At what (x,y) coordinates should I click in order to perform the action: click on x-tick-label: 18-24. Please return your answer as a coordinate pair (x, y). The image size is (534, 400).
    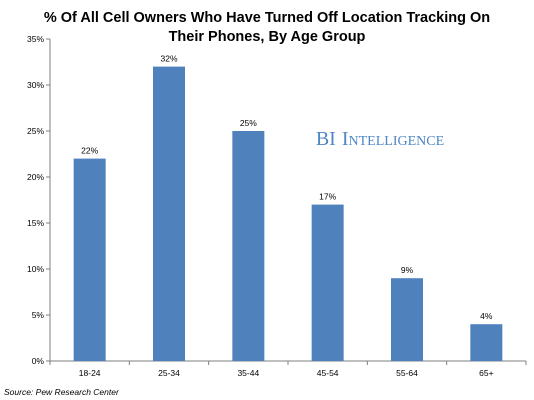
    Looking at the image, I should click on (90, 373).